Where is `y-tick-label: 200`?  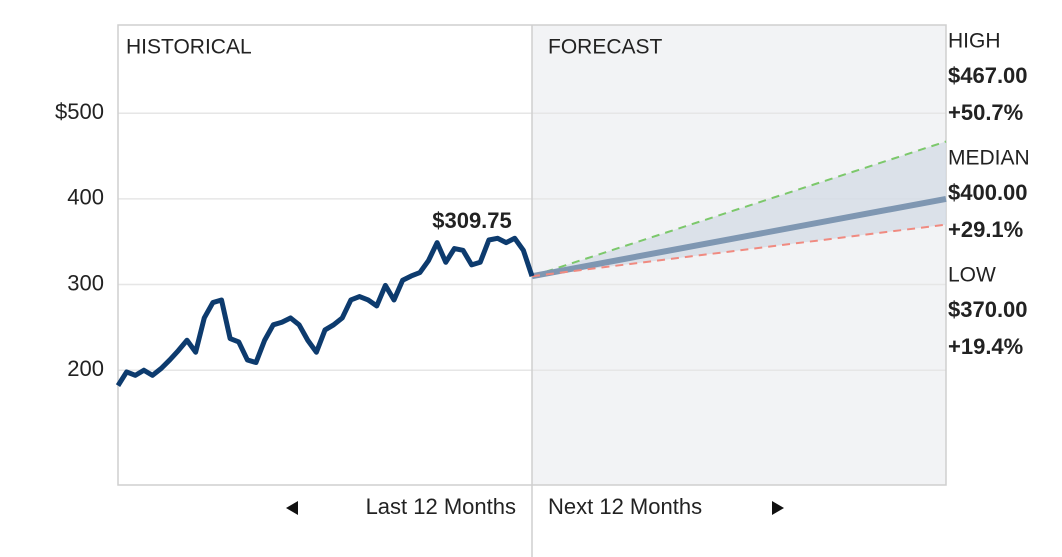
y-tick-label: 200 is located at coordinates (85, 368).